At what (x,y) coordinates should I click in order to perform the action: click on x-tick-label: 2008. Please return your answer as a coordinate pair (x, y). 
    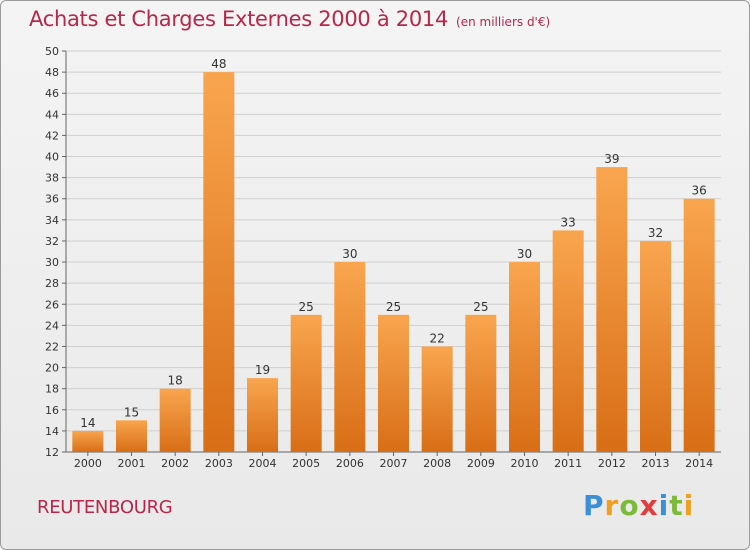
    Looking at the image, I should click on (437, 463).